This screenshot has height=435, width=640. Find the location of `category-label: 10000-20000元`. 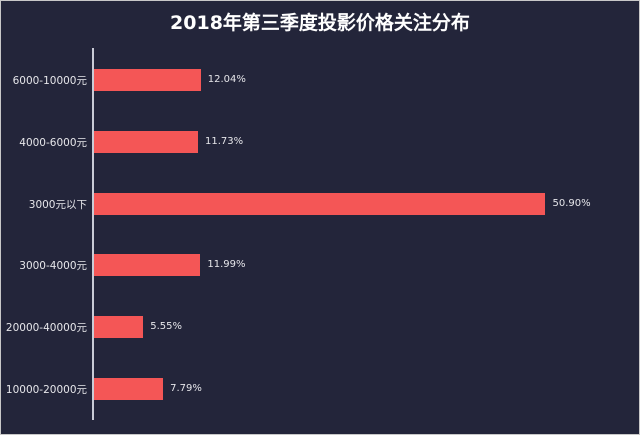

category-label: 10000-20000元 is located at coordinates (46, 390).